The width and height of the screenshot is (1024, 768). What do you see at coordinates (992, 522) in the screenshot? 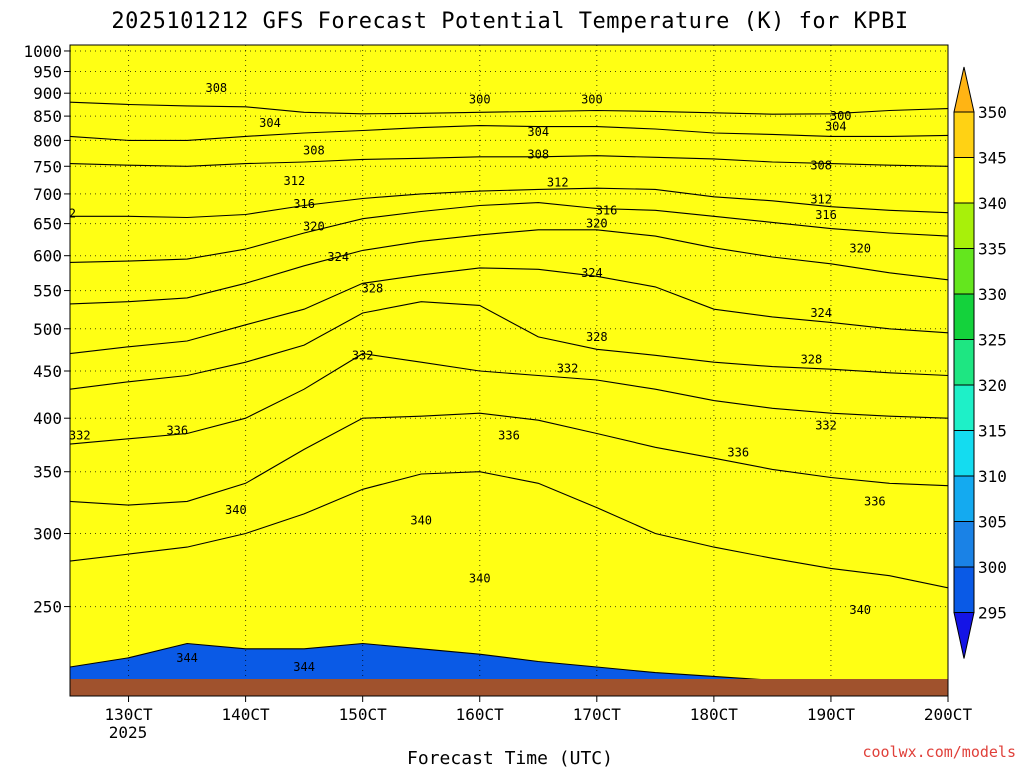
I see `colorbar-label-305: 305` at bounding box center [992, 522].